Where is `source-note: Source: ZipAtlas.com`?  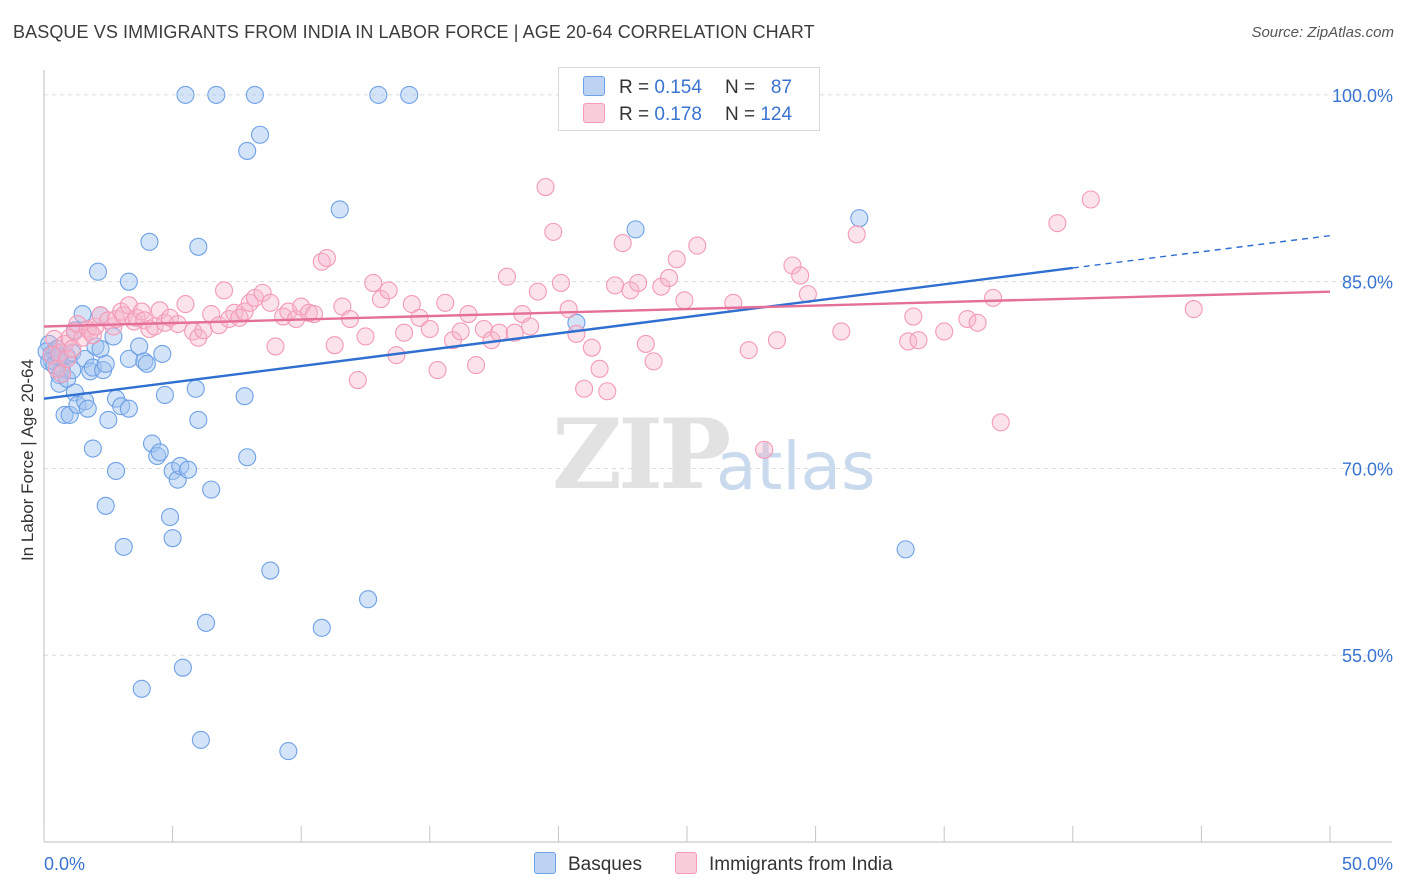 source-note: Source: ZipAtlas.com is located at coordinates (1322, 32).